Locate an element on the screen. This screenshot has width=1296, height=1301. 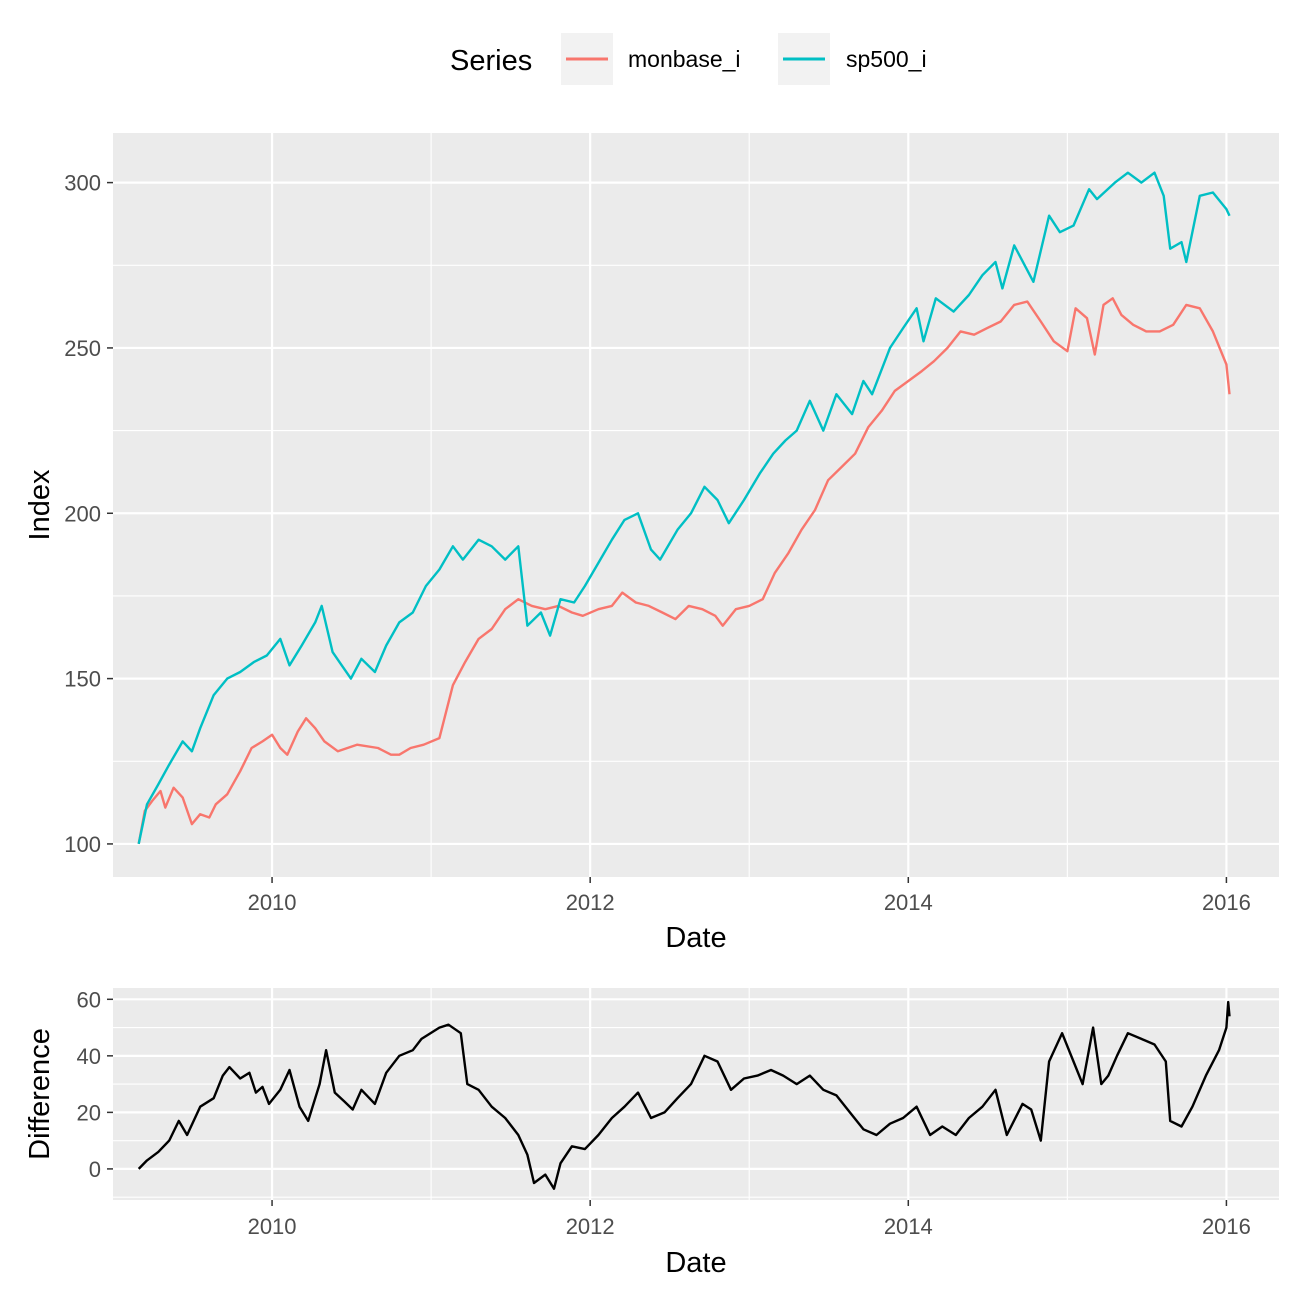
legend-title: Series is located at coordinates (491, 61).